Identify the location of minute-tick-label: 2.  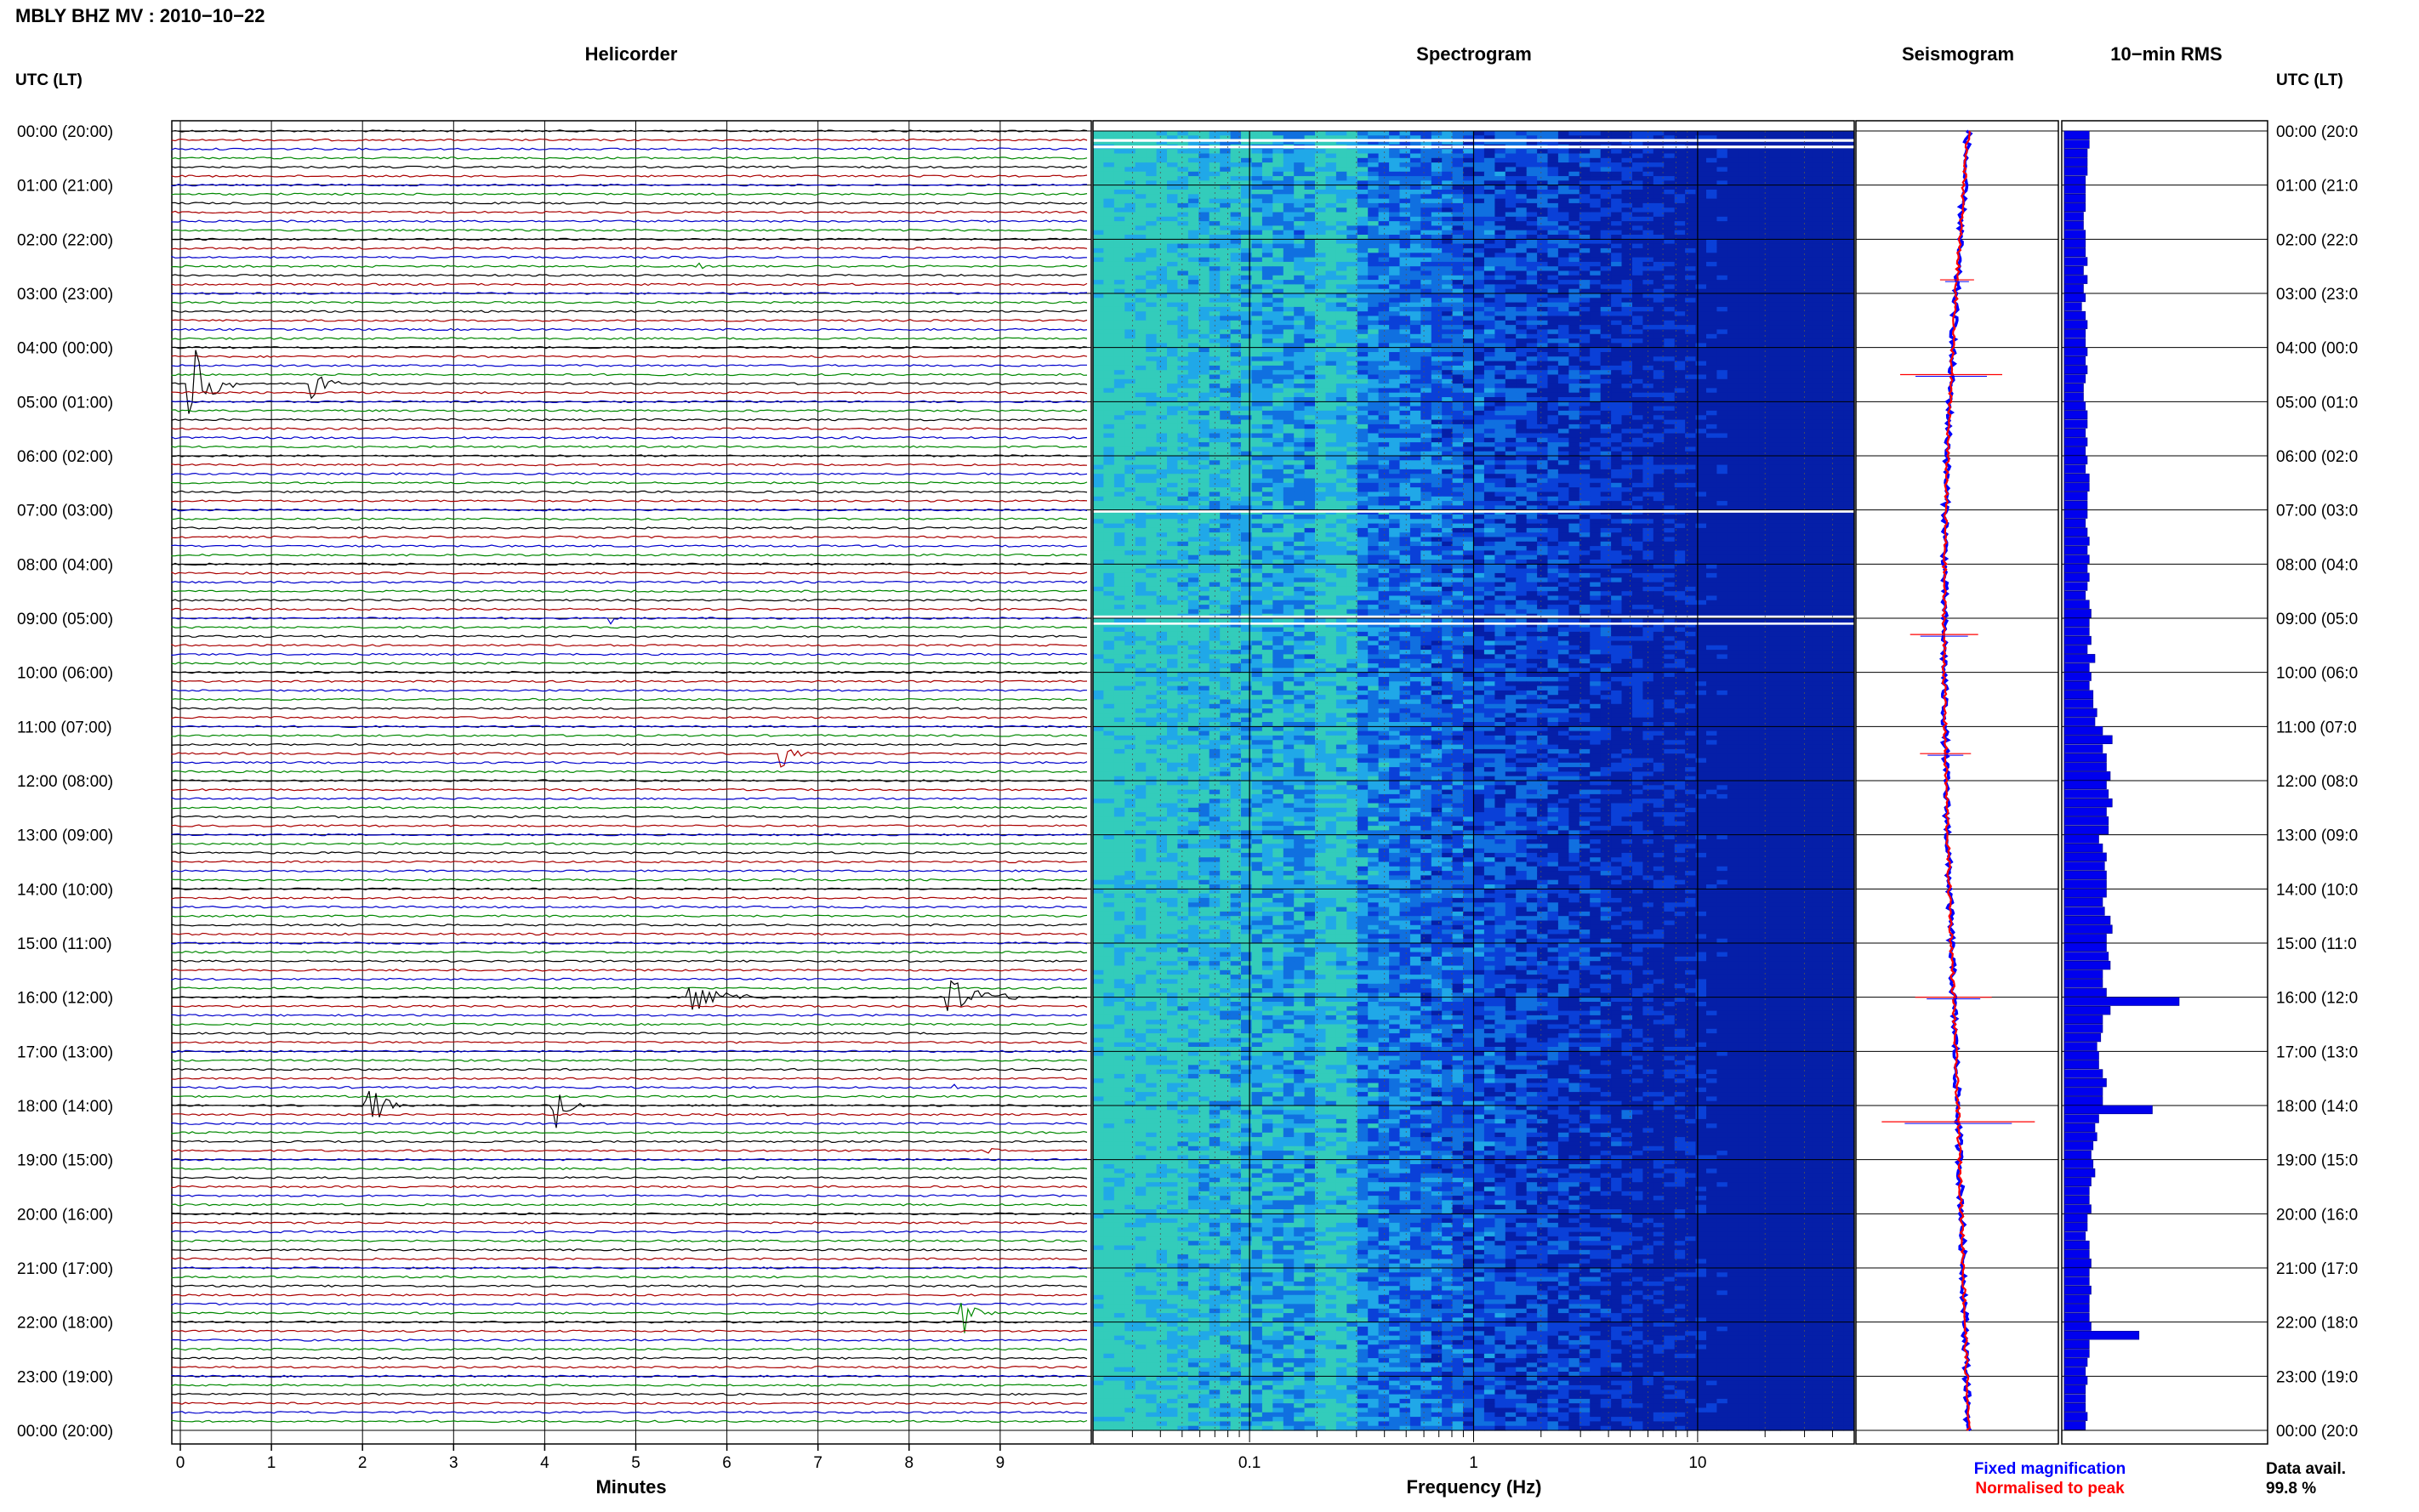
(362, 1463).